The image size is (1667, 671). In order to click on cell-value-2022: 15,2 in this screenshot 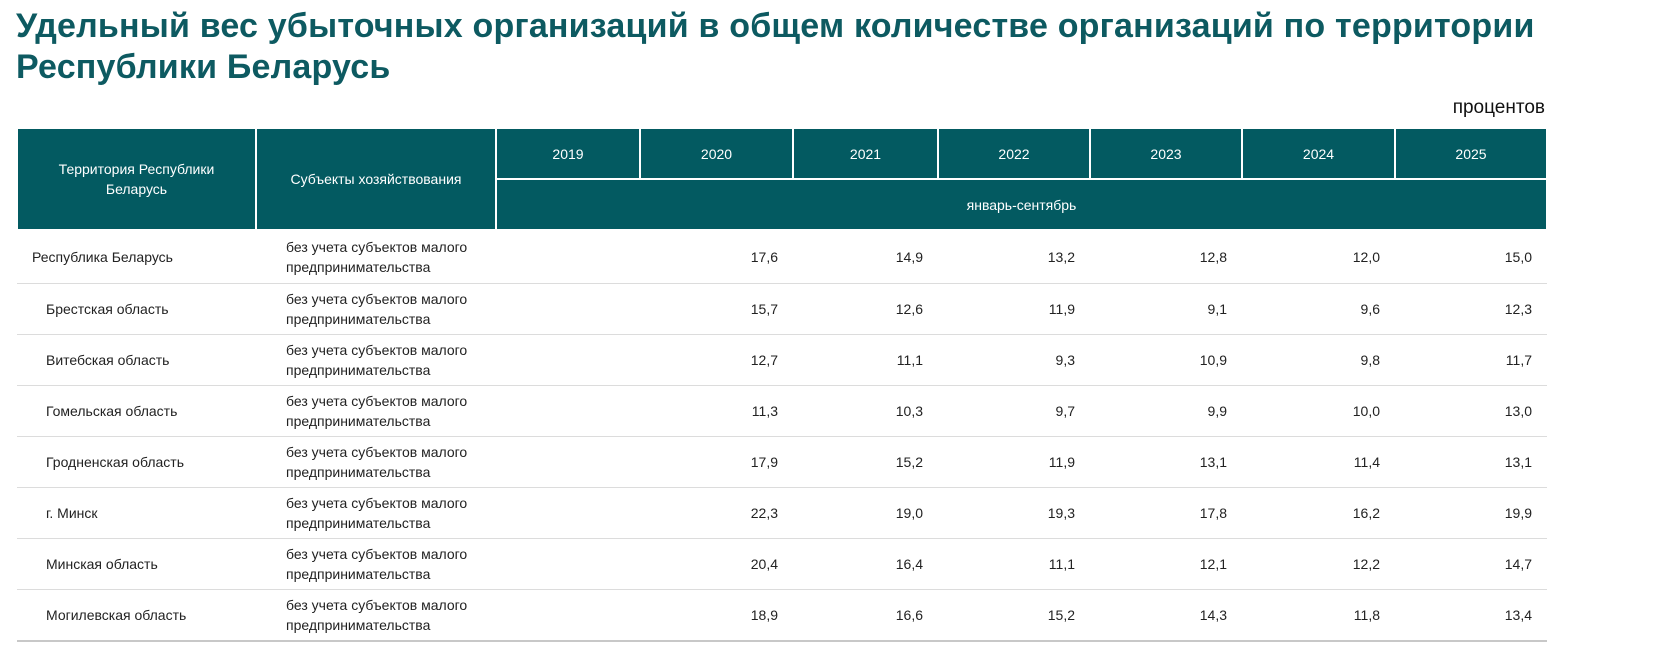, I will do `click(1014, 615)`.